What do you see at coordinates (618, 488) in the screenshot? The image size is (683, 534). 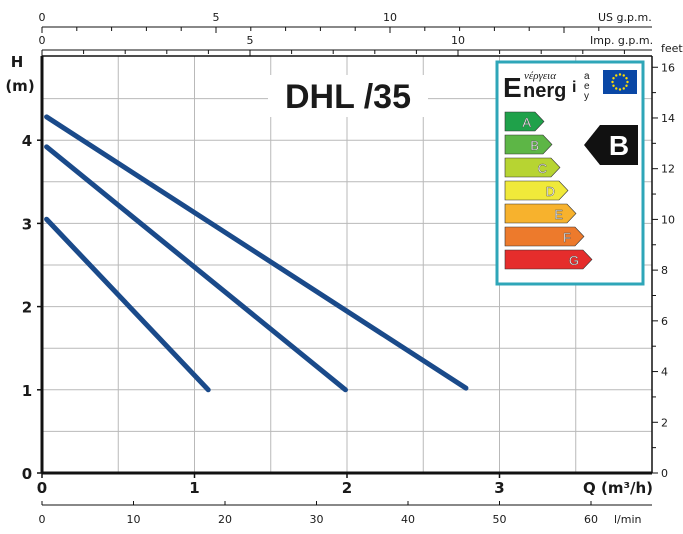 I see `x-axis-label: Q (m³/h)` at bounding box center [618, 488].